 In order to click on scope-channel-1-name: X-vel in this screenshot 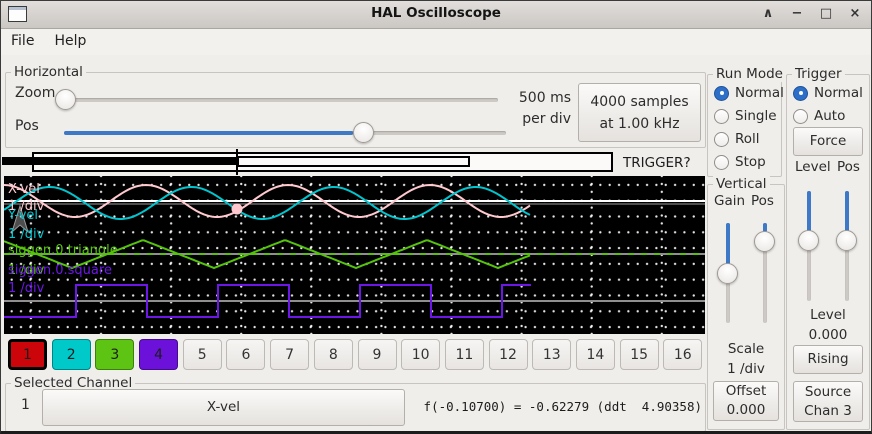, I will do `click(24, 189)`.